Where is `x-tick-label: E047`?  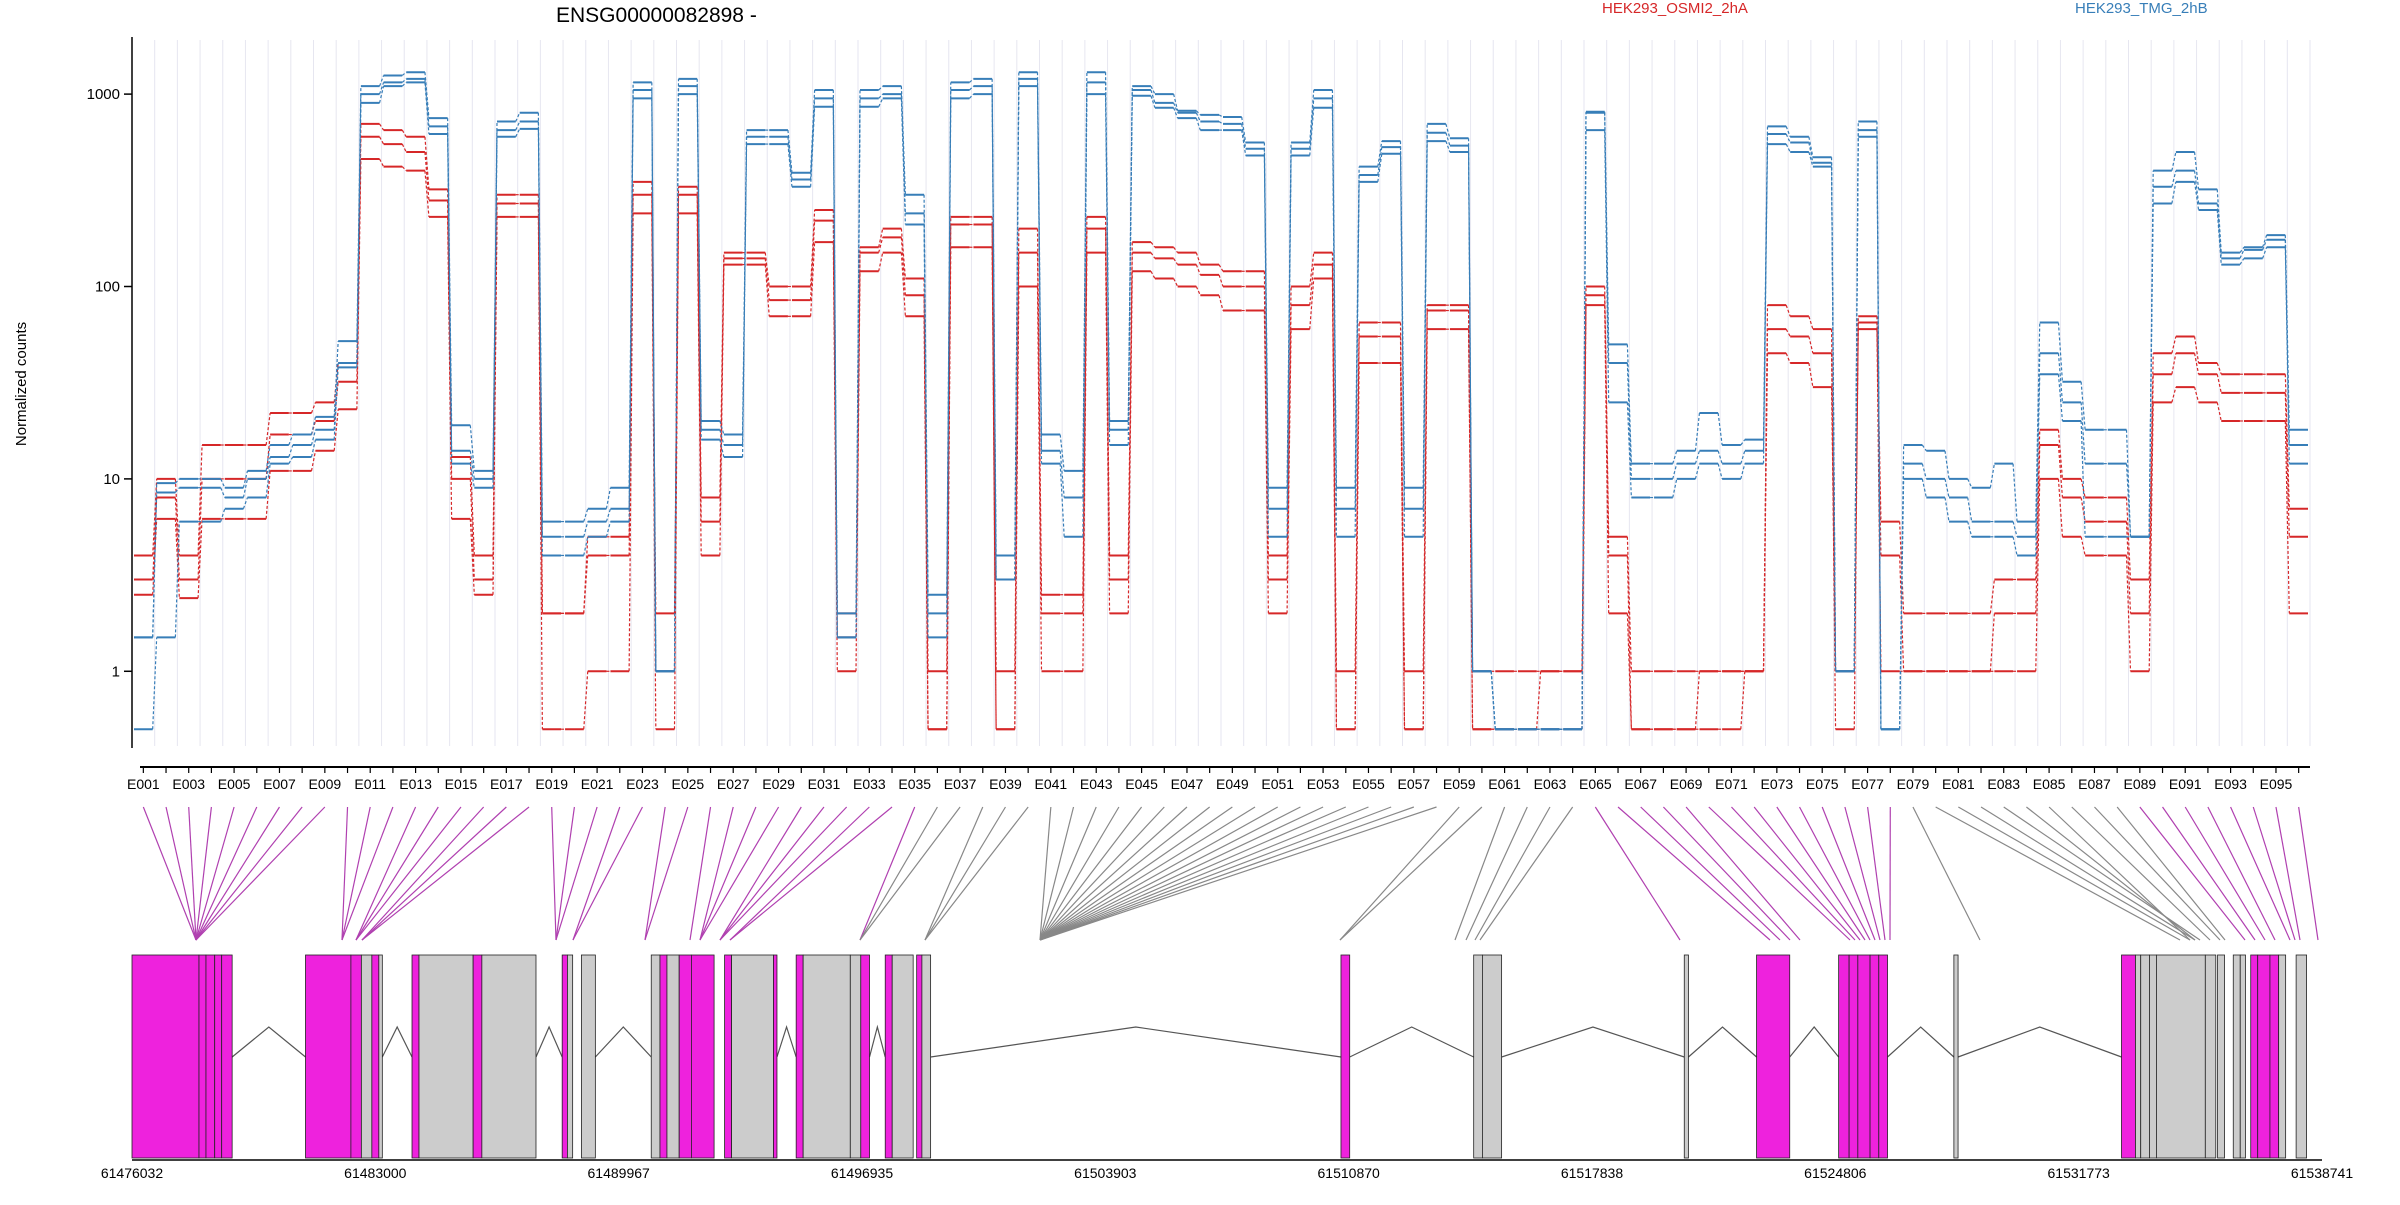 x-tick-label: E047 is located at coordinates (1187, 784).